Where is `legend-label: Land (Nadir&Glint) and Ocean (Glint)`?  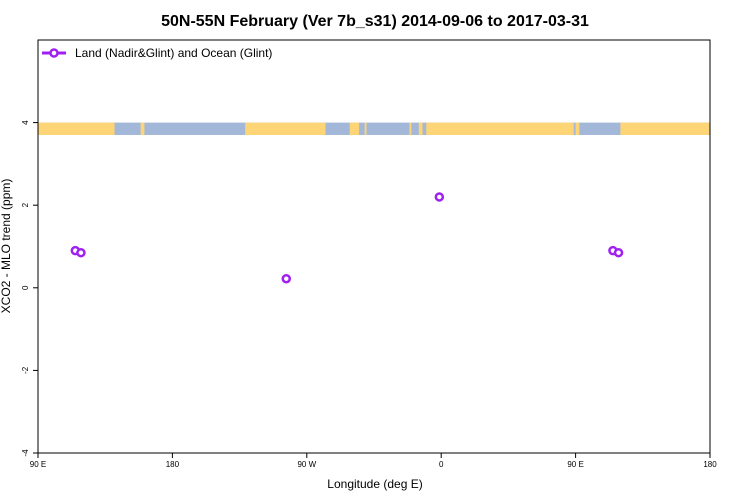
legend-label: Land (Nadir&Glint) and Ocean (Glint) is located at coordinates (173, 53).